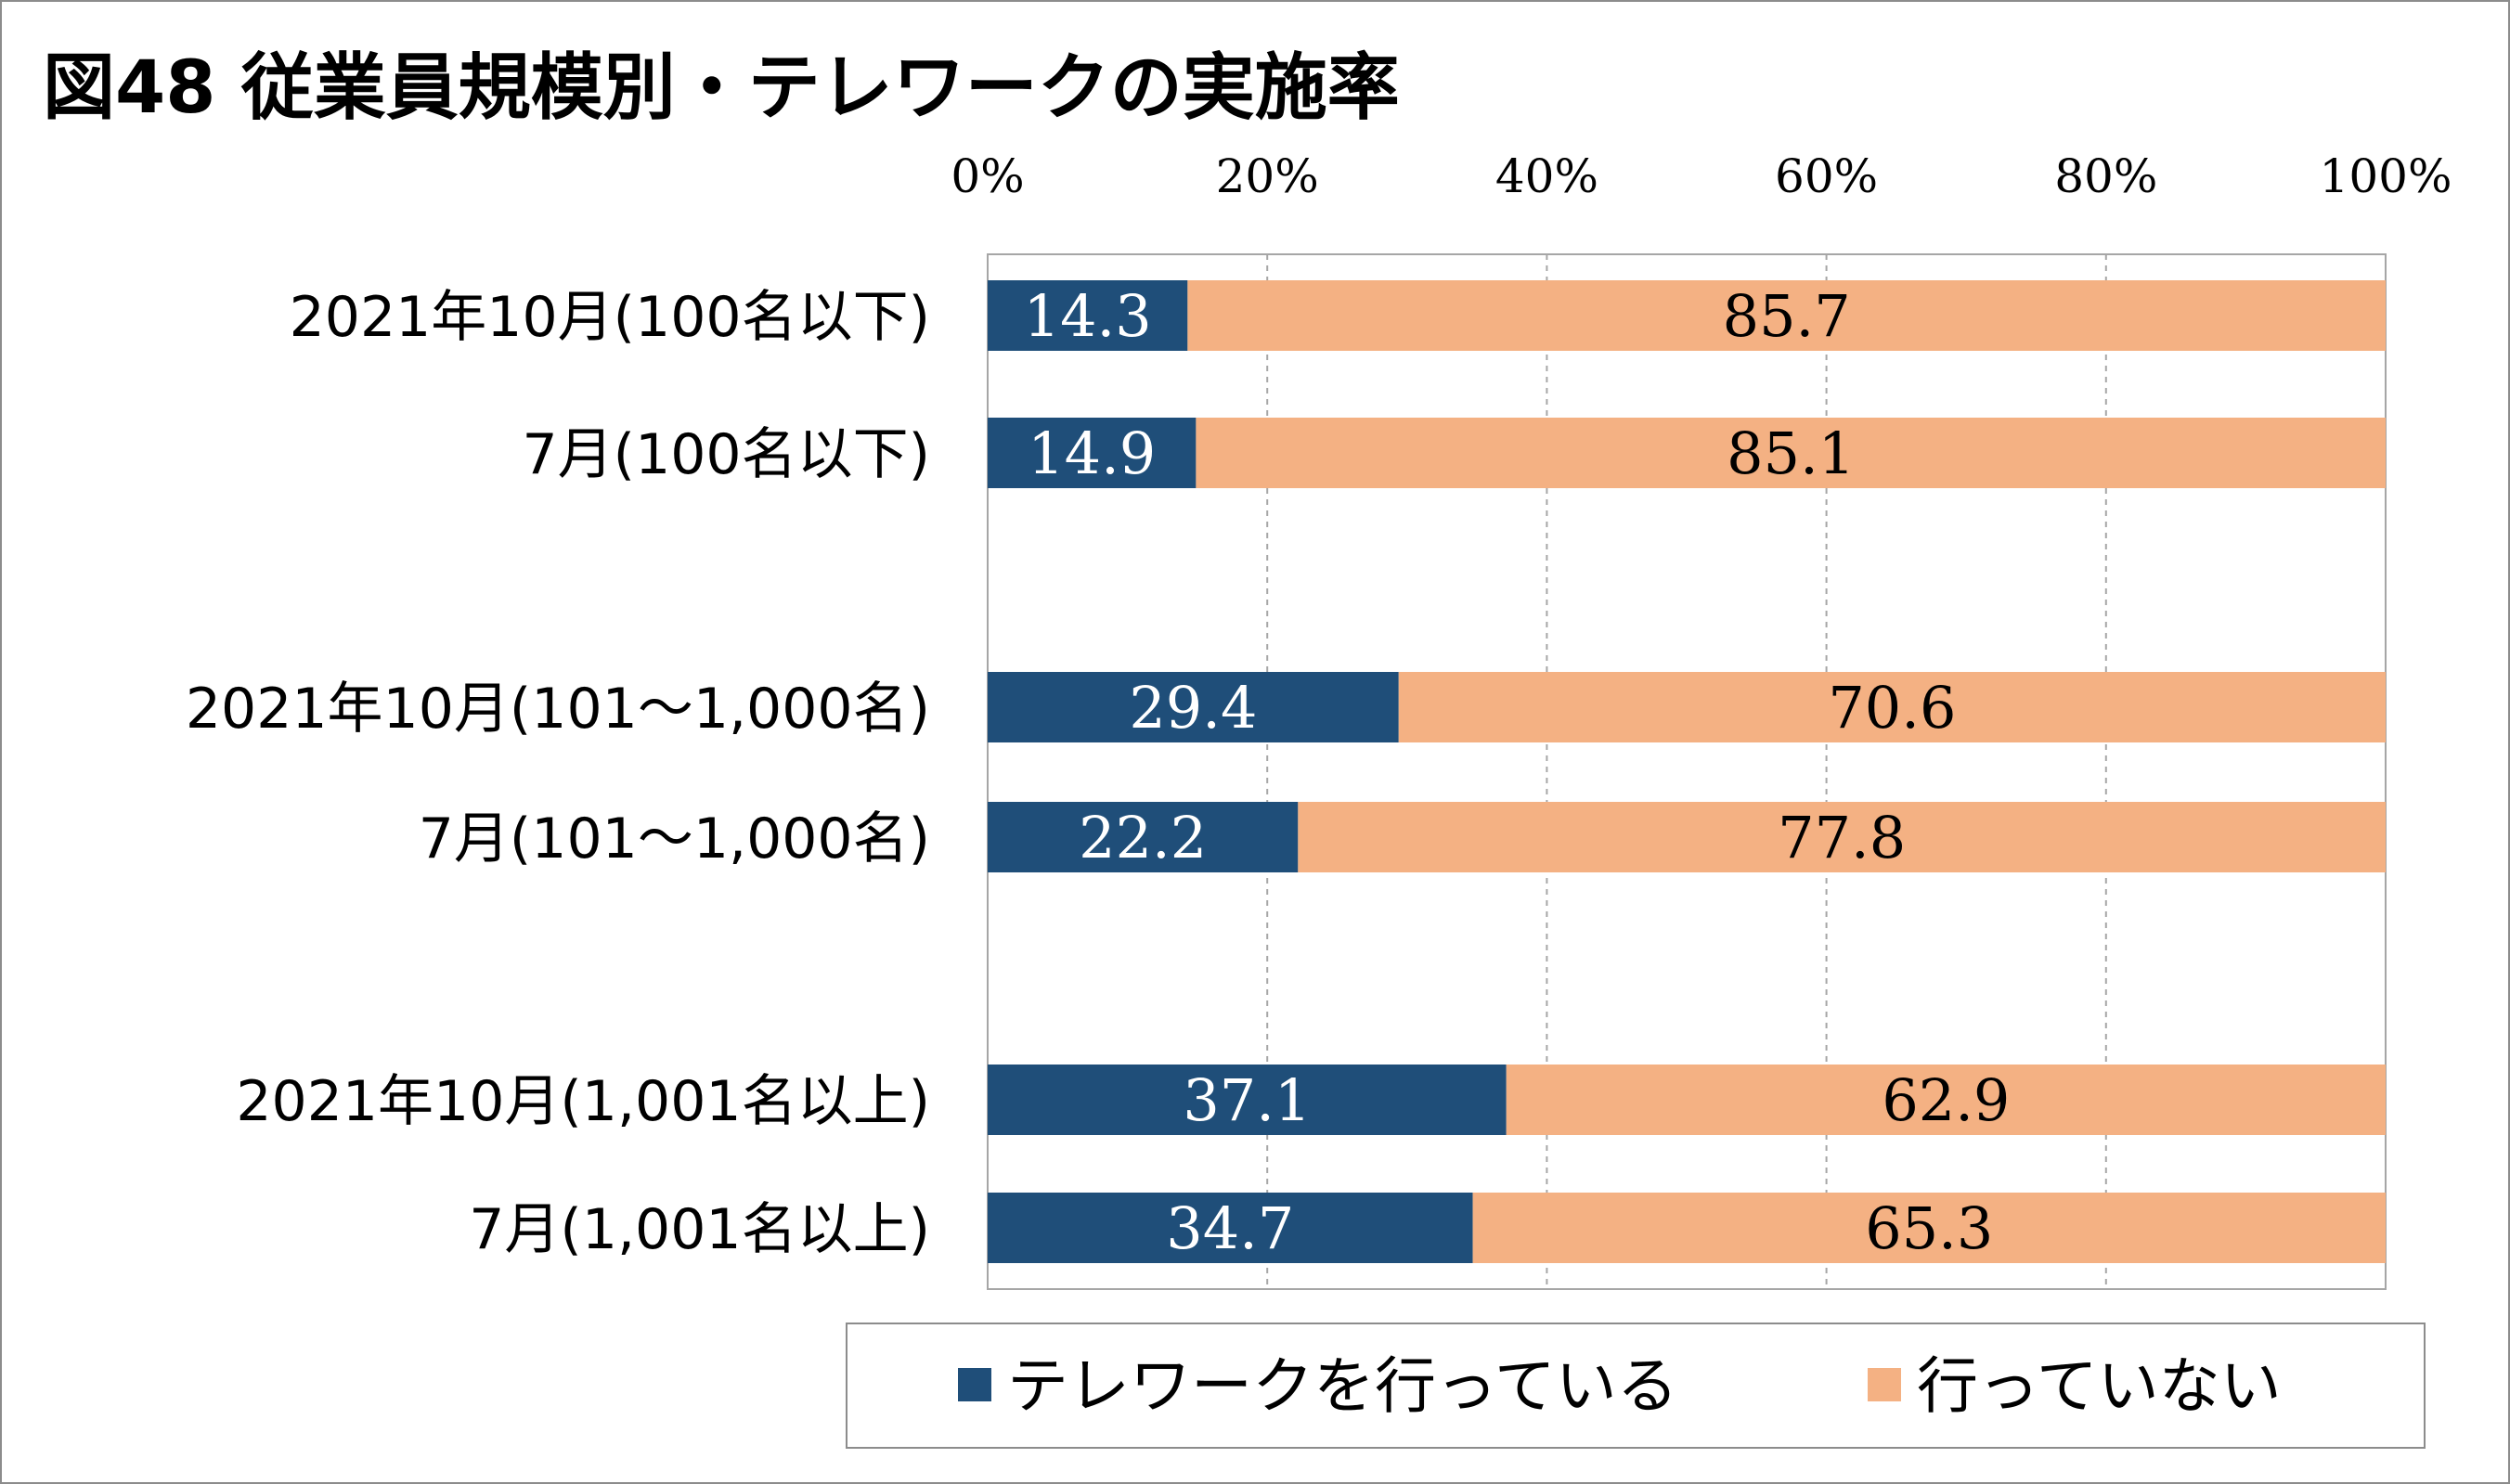  I want to click on data-label: 29.4, so click(1193, 708).